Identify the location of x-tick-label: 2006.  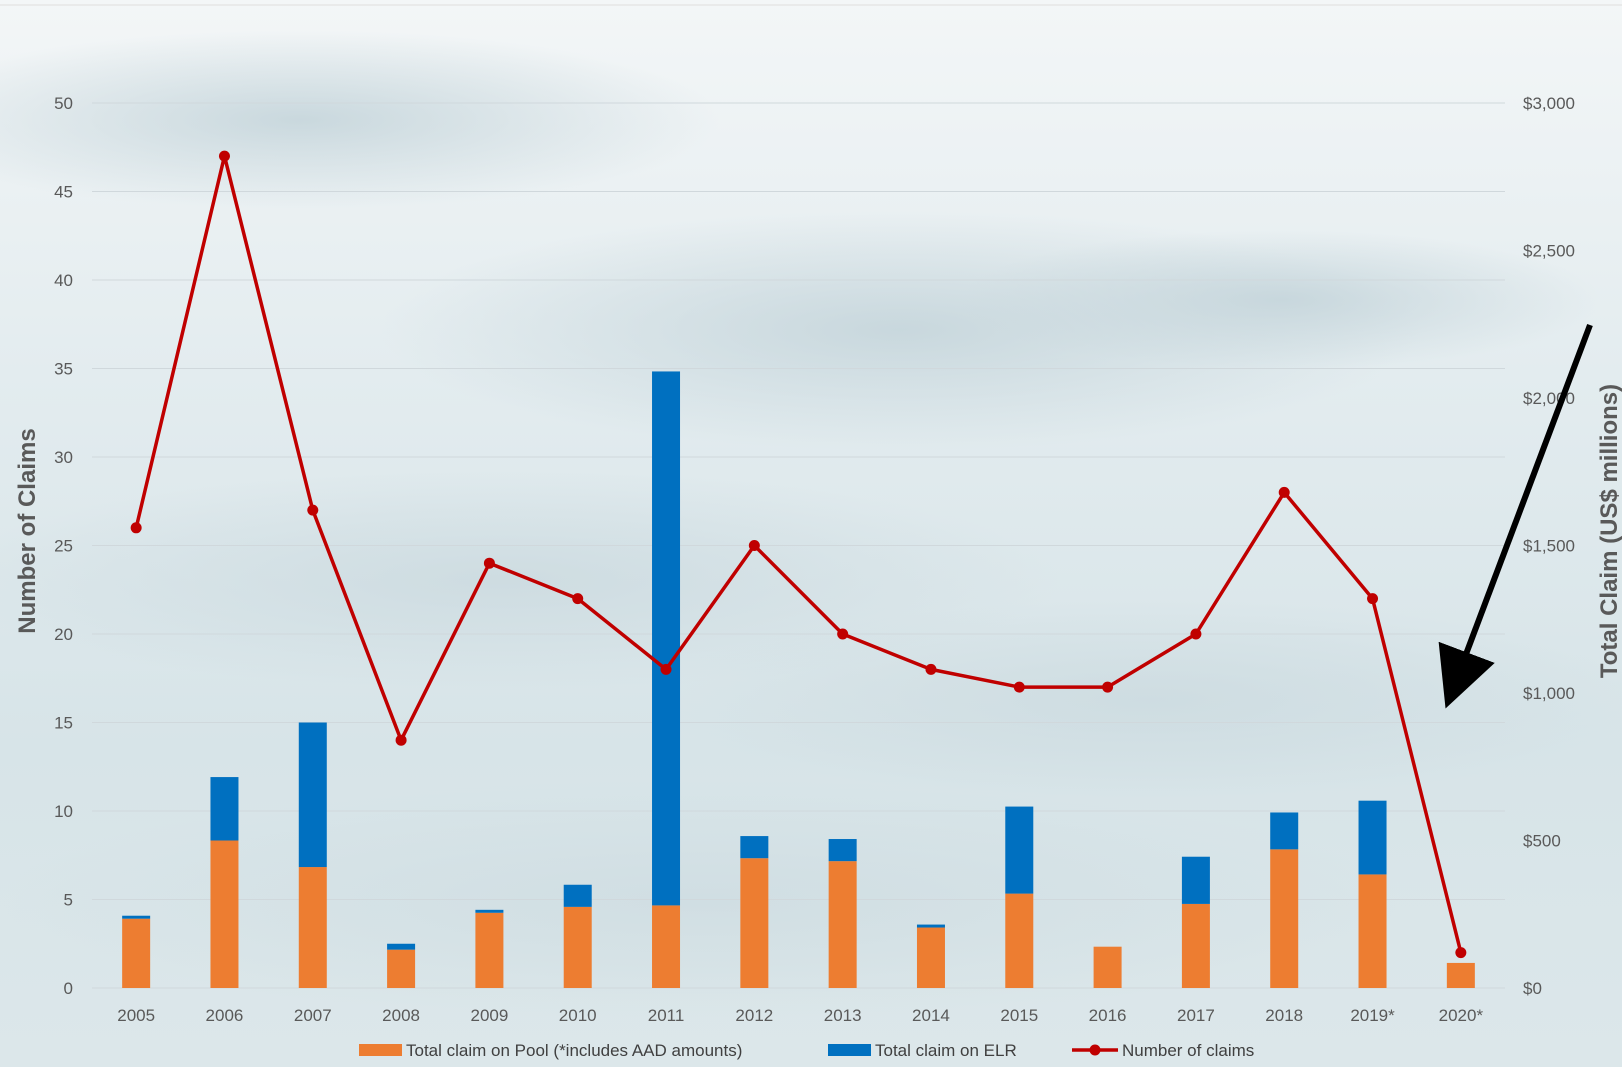
(225, 1015).